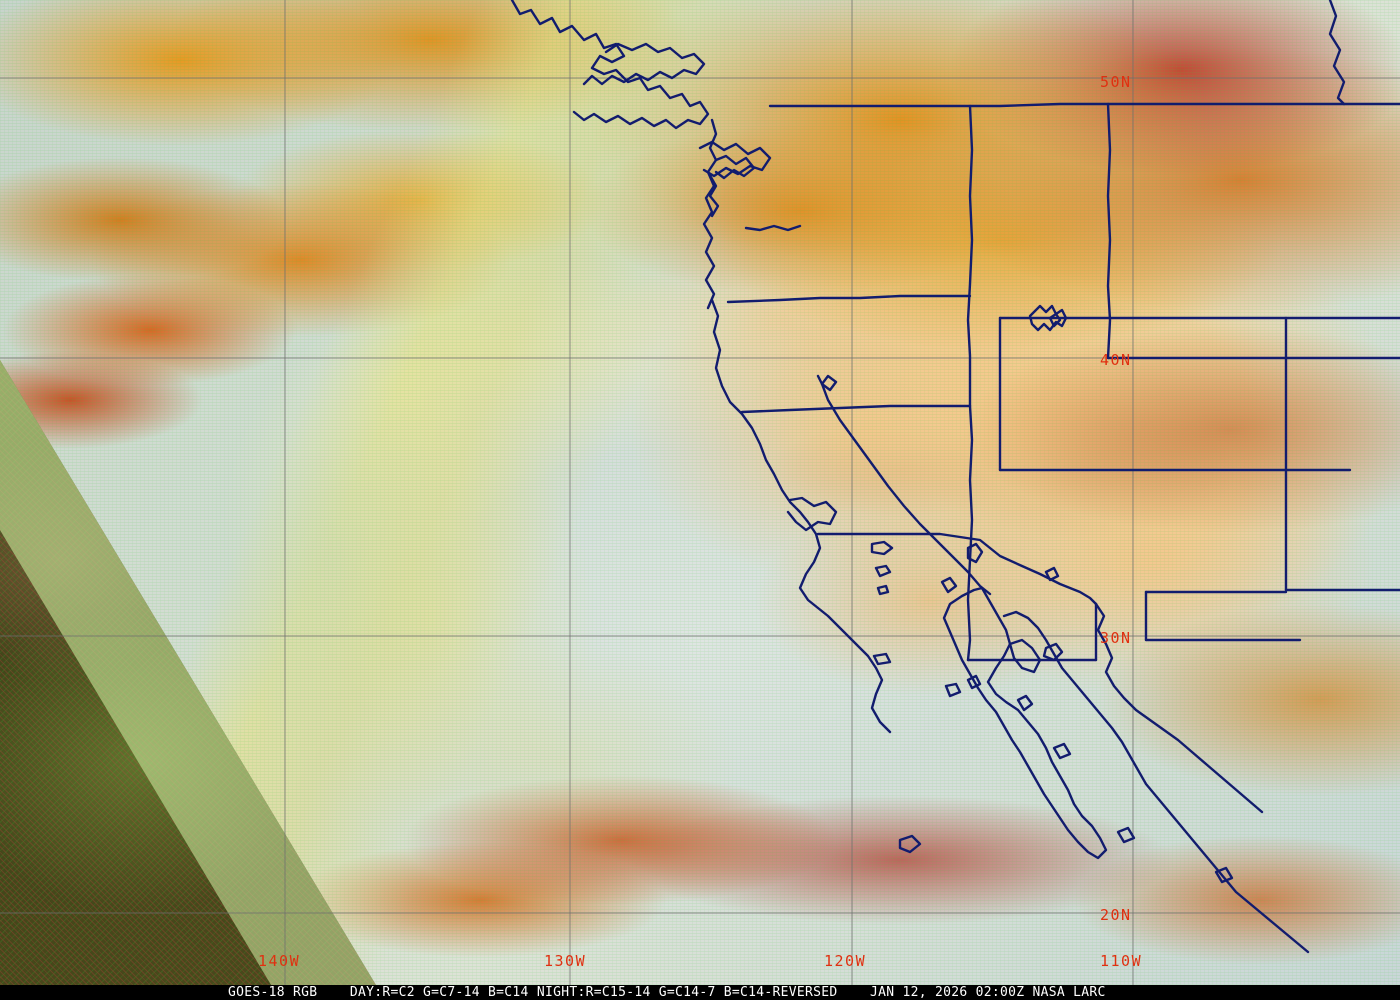  I want to click on coastline-us-west, so click(836, 516).